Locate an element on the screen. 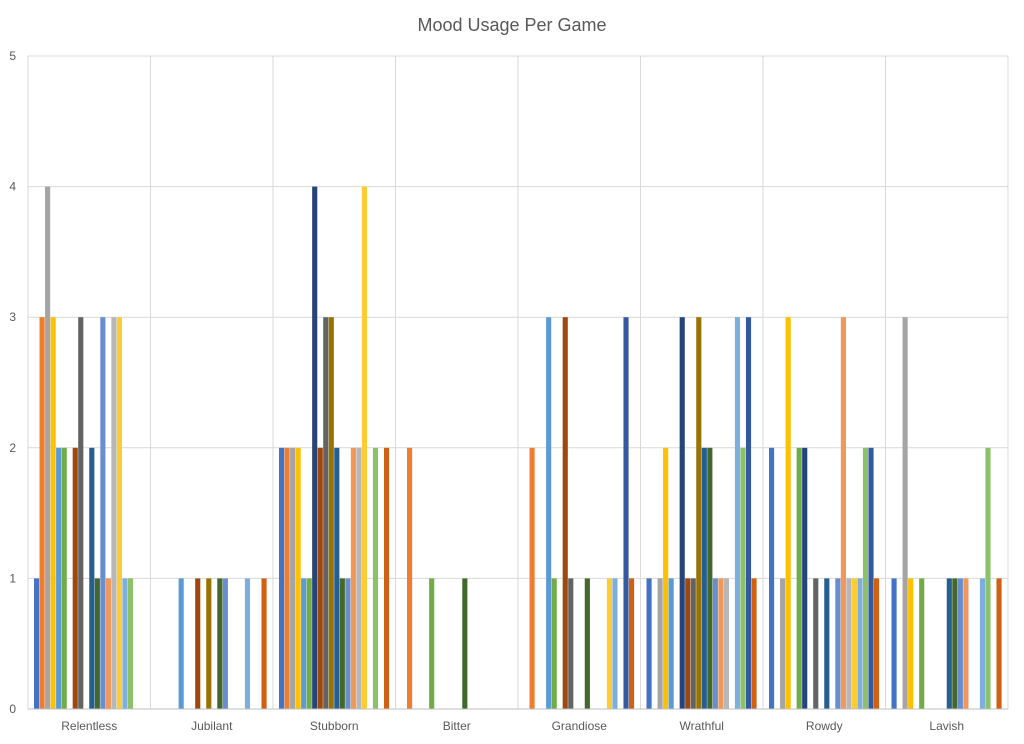  chart-title: Mood Usage Per Game is located at coordinates (511, 25).